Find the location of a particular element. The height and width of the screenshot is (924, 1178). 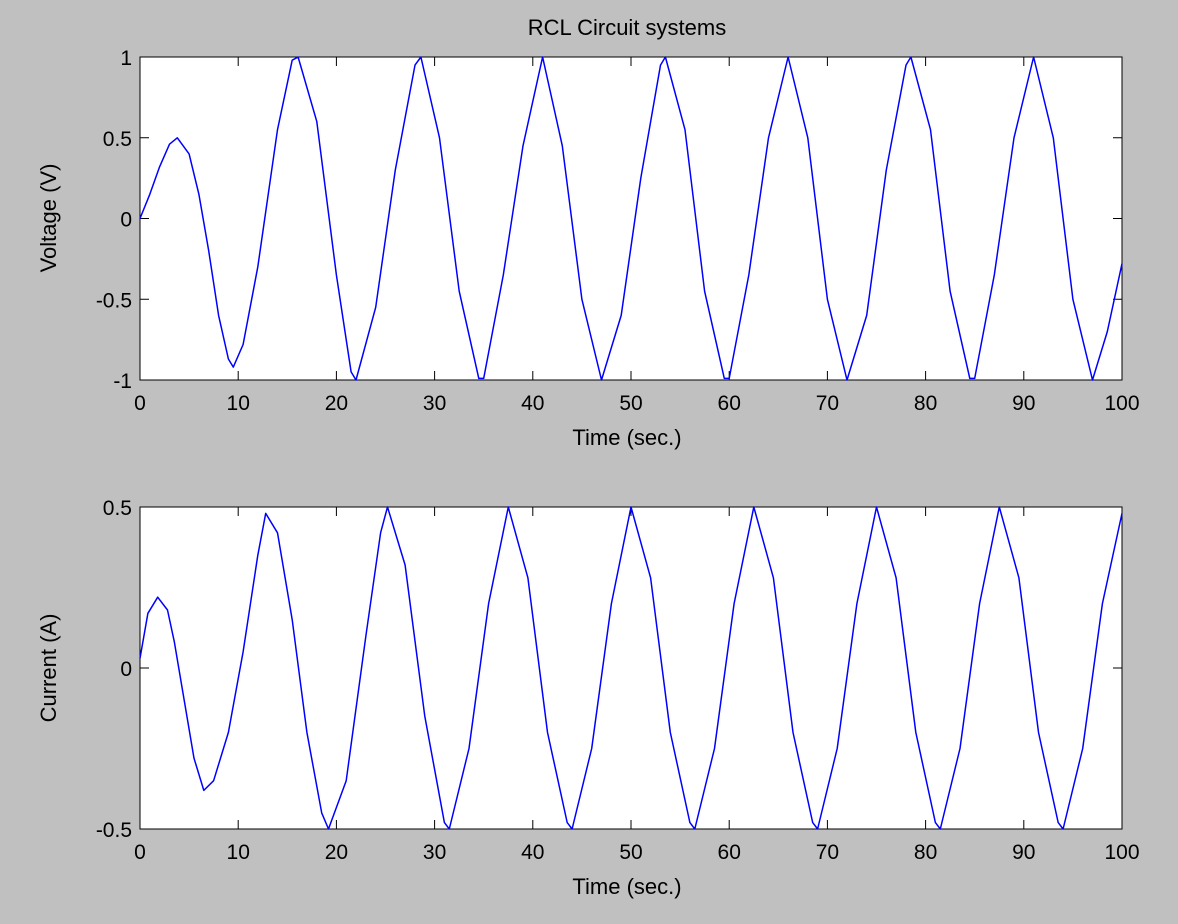

chart-title: RCL Circuit systems is located at coordinates (627, 27).